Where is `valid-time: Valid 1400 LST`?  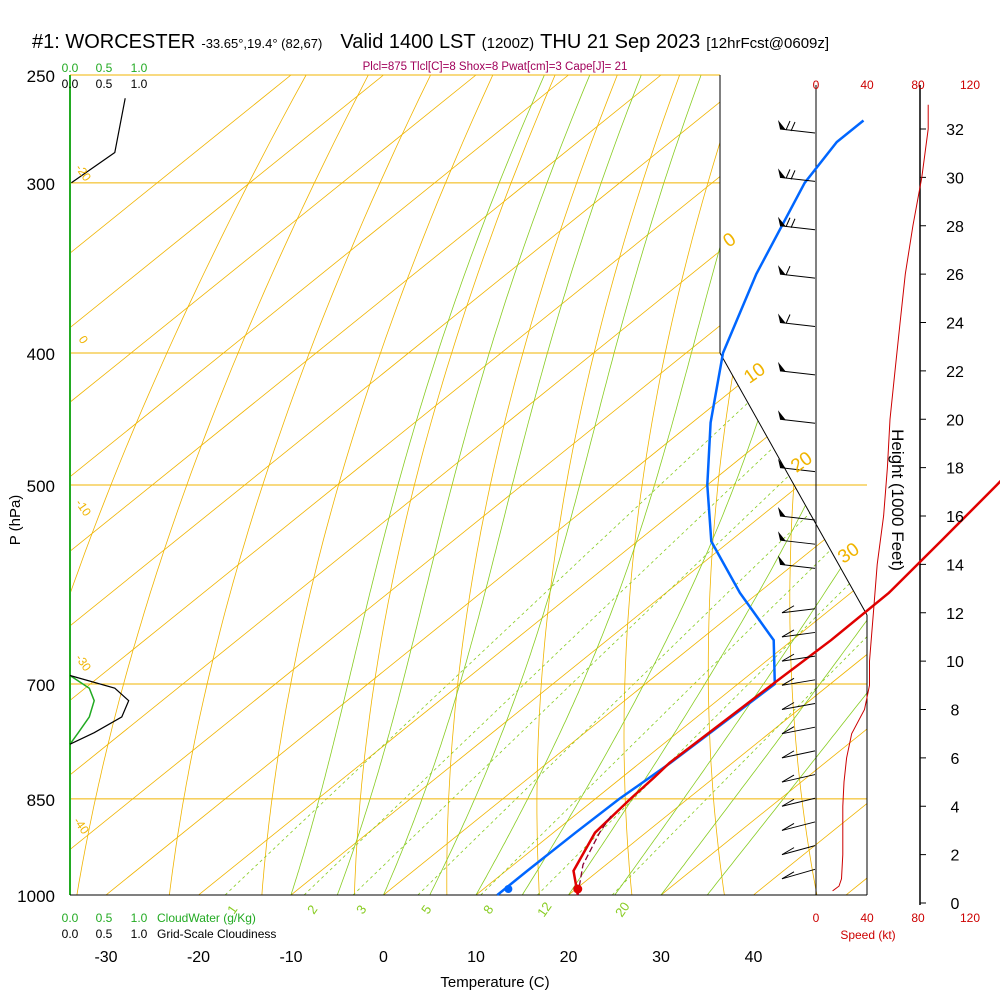 valid-time: Valid 1400 LST is located at coordinates (407, 42).